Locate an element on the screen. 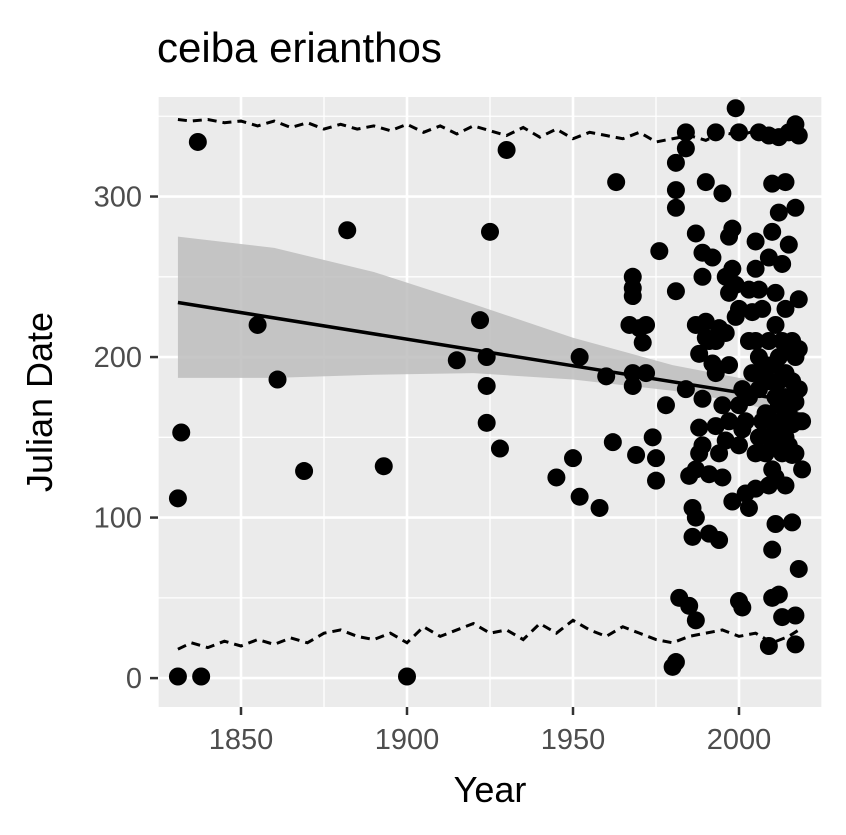 The height and width of the screenshot is (835, 846). y-tick-label: 100 is located at coordinates (118, 519).